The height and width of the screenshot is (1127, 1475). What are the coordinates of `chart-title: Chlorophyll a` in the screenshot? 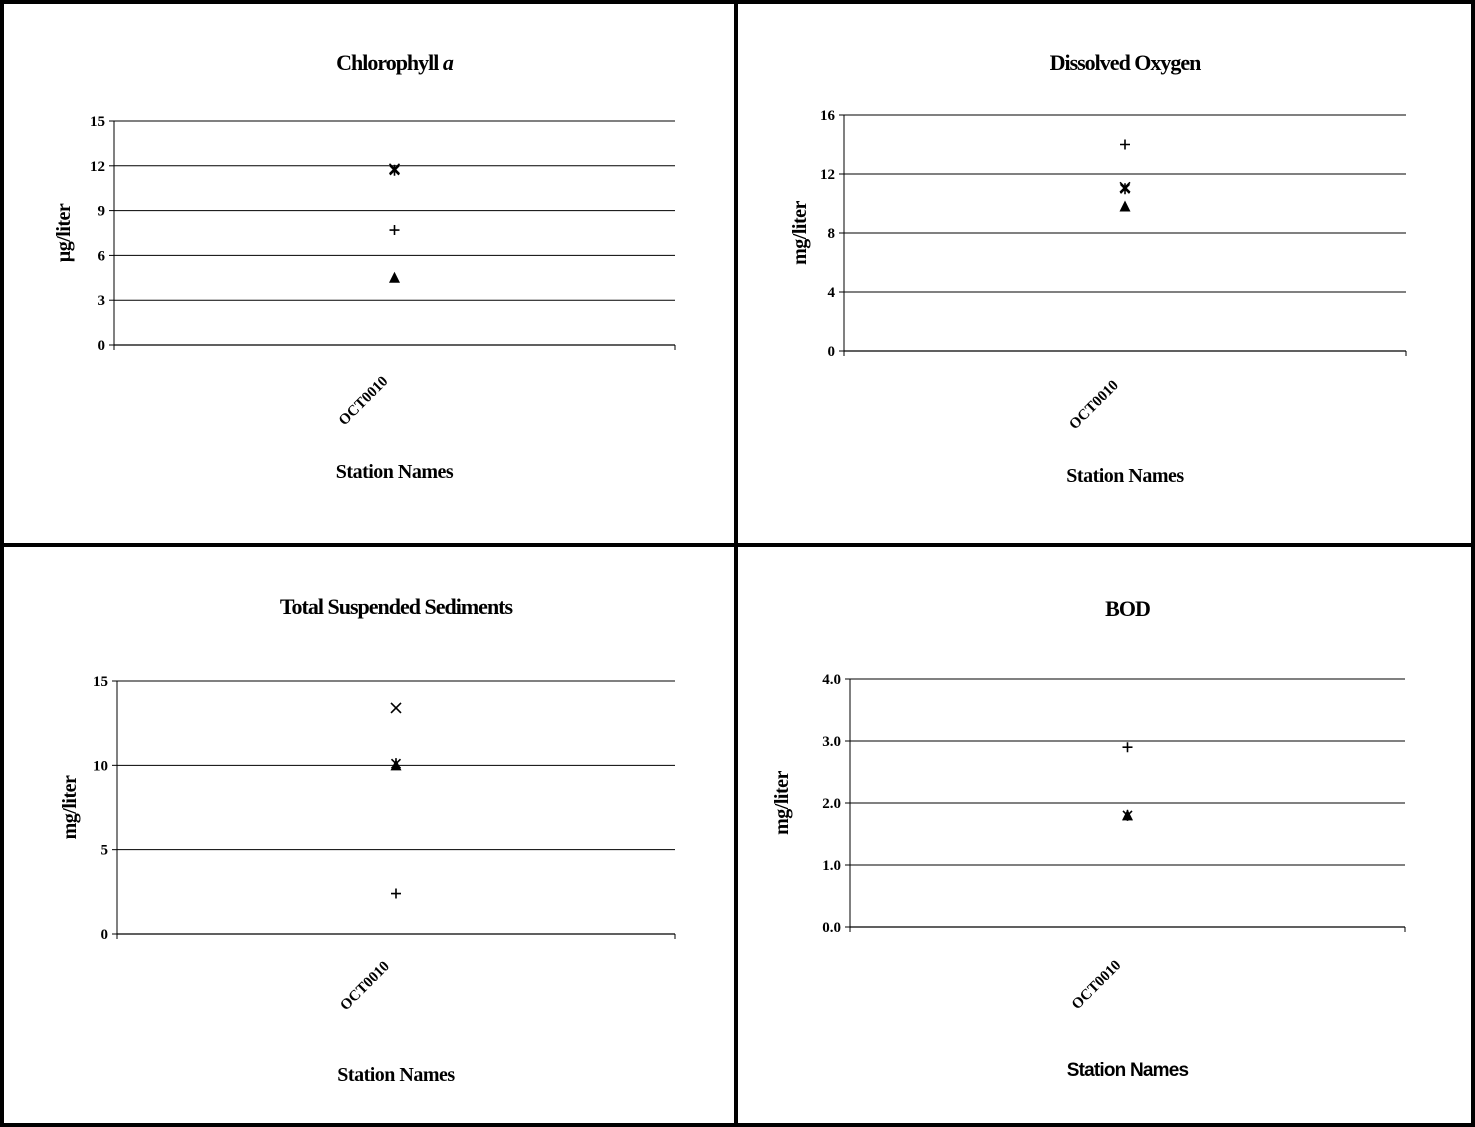 It's located at (395, 62).